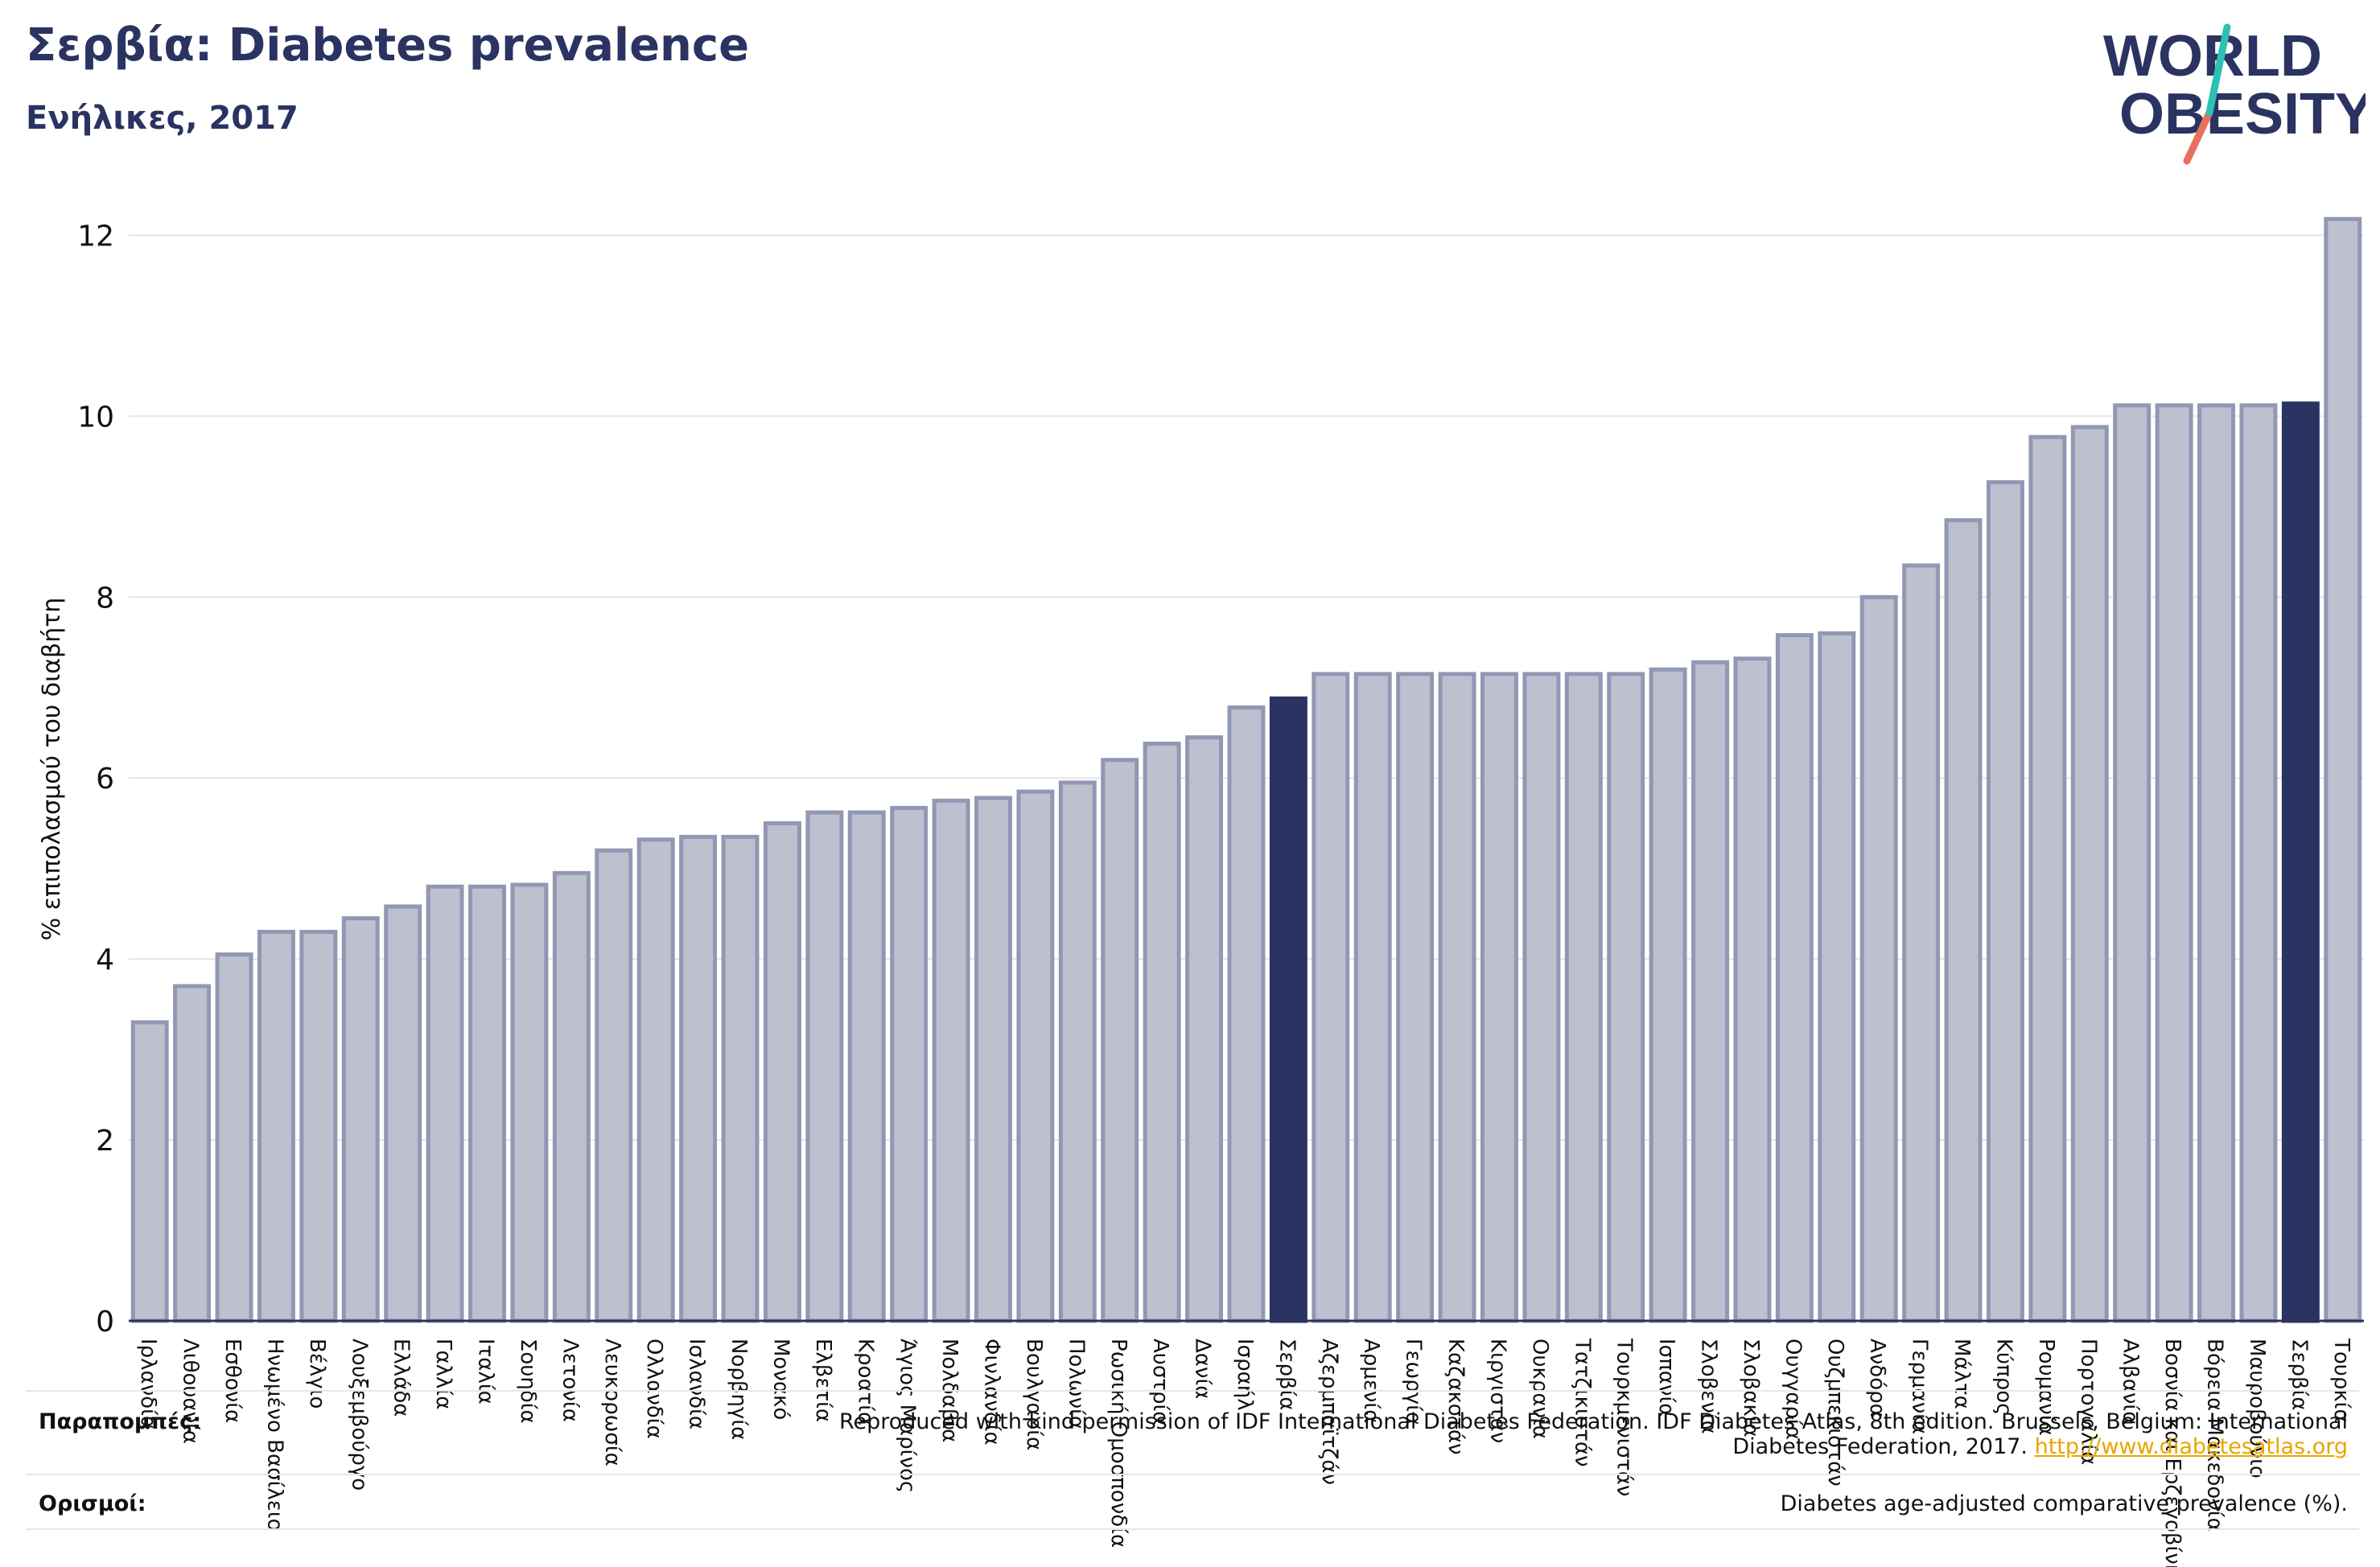 The image size is (2380, 1567). Describe the element at coordinates (1329, 1412) in the screenshot. I see `x-tick-label: Αζερμπαϊτζάν` at that location.